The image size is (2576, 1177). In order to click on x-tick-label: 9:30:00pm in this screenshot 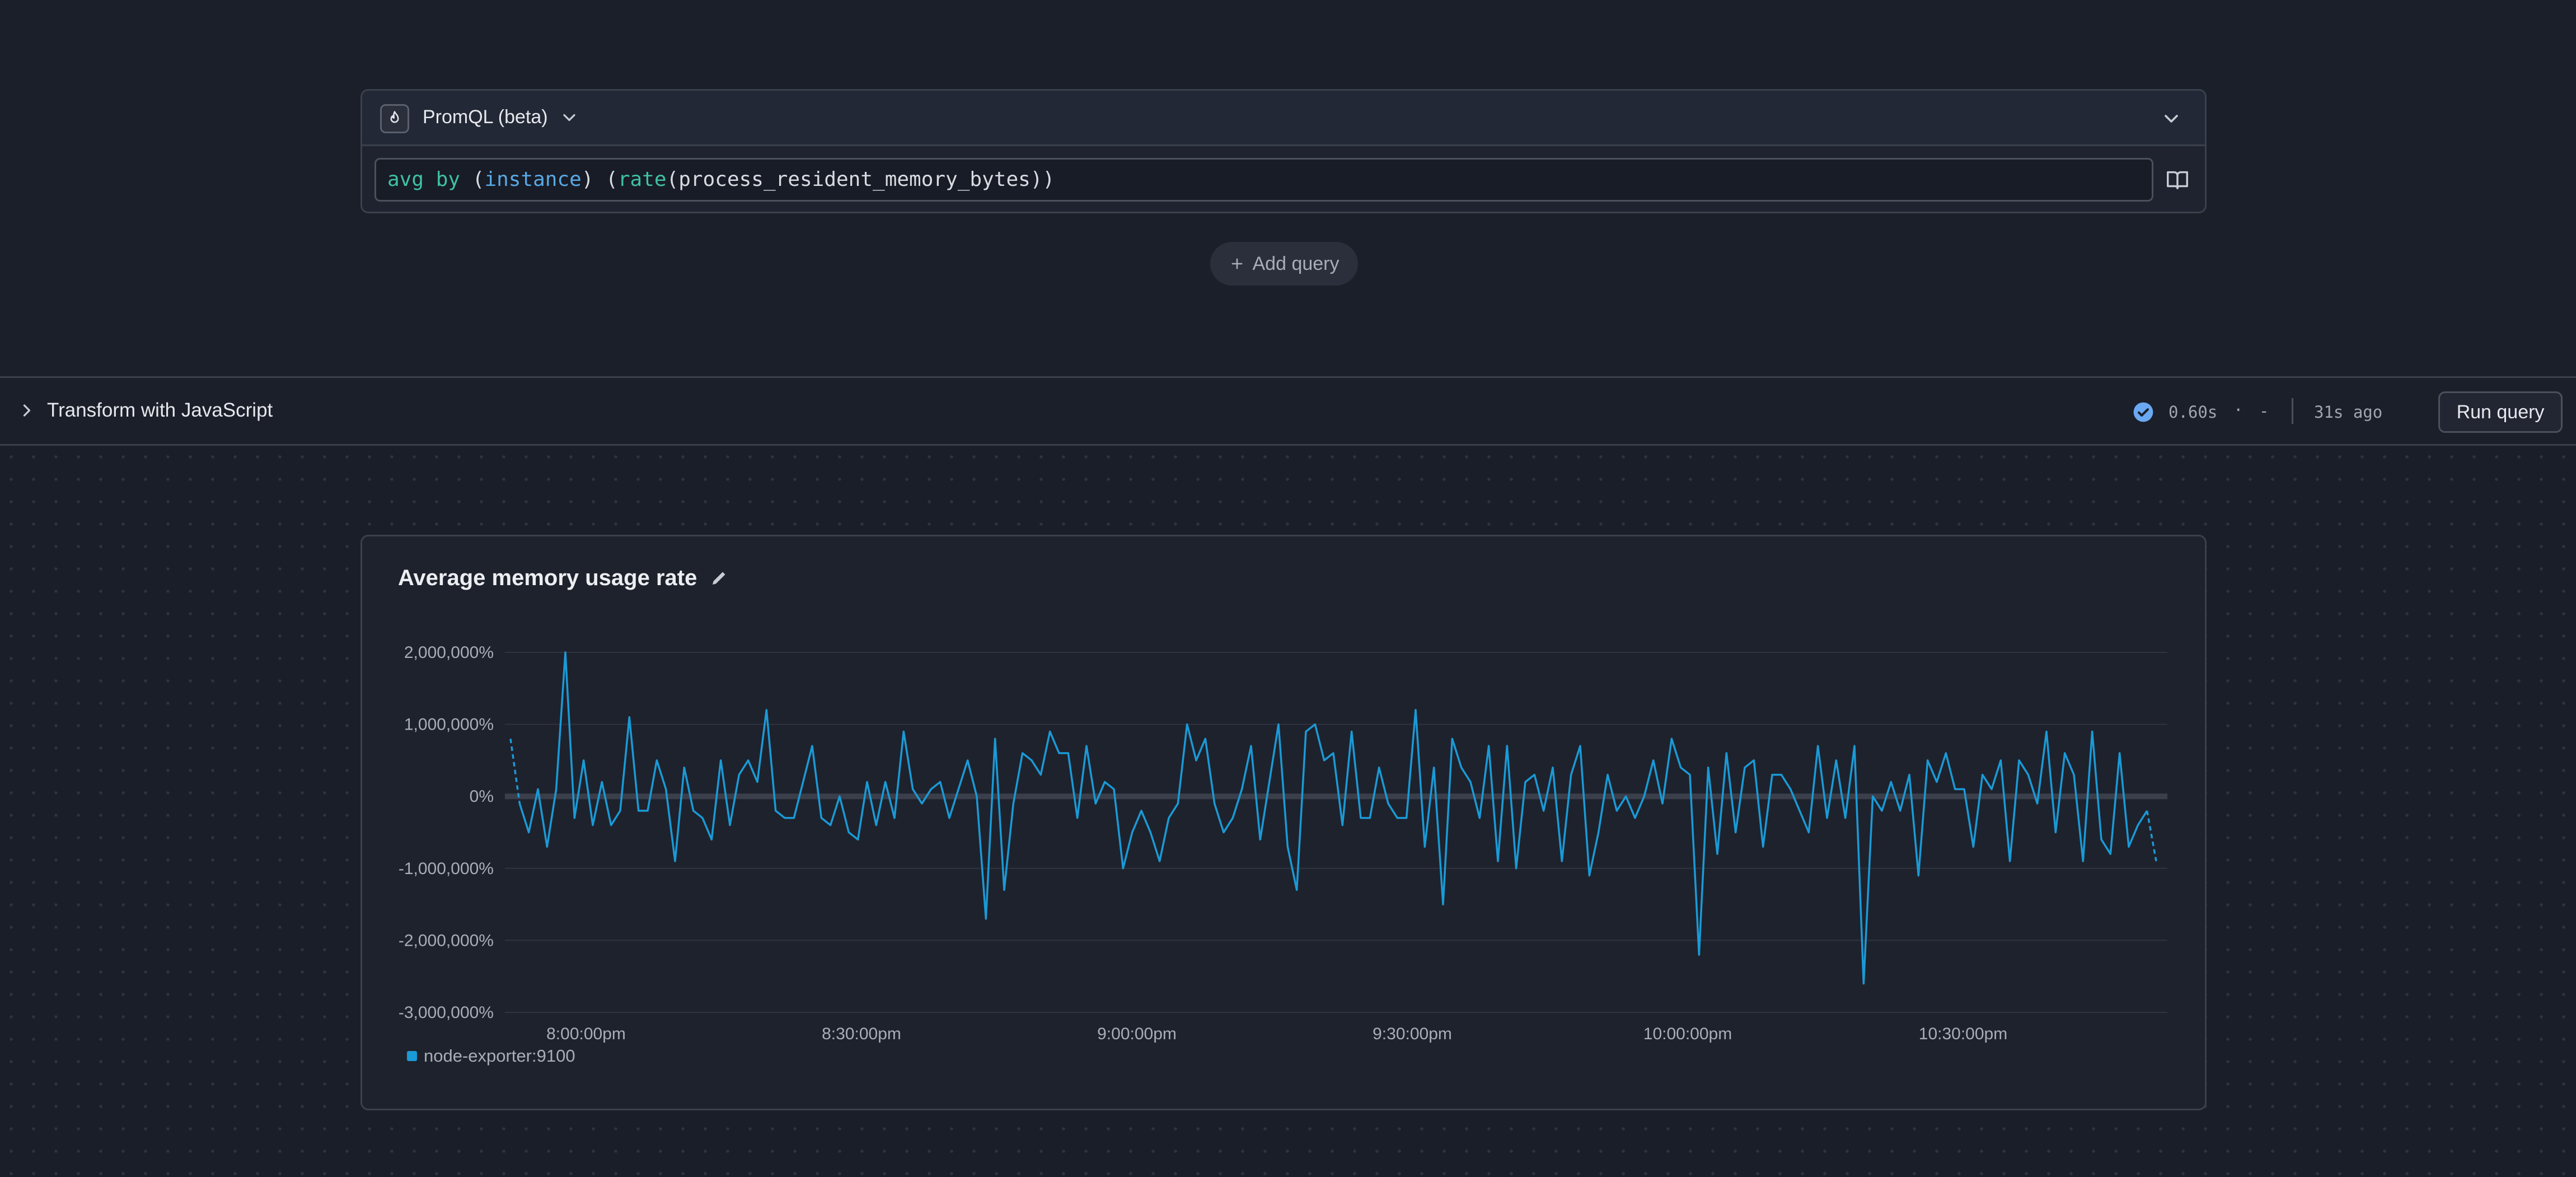, I will do `click(1412, 1034)`.